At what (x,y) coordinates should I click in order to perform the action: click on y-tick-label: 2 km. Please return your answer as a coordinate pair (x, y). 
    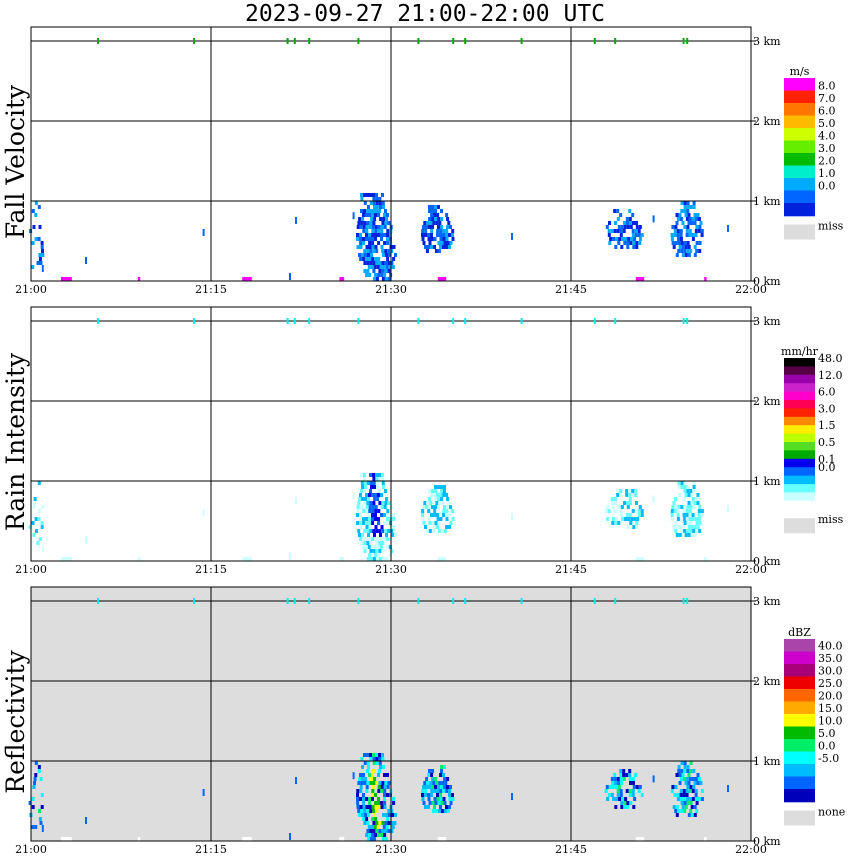
    Looking at the image, I should click on (767, 681).